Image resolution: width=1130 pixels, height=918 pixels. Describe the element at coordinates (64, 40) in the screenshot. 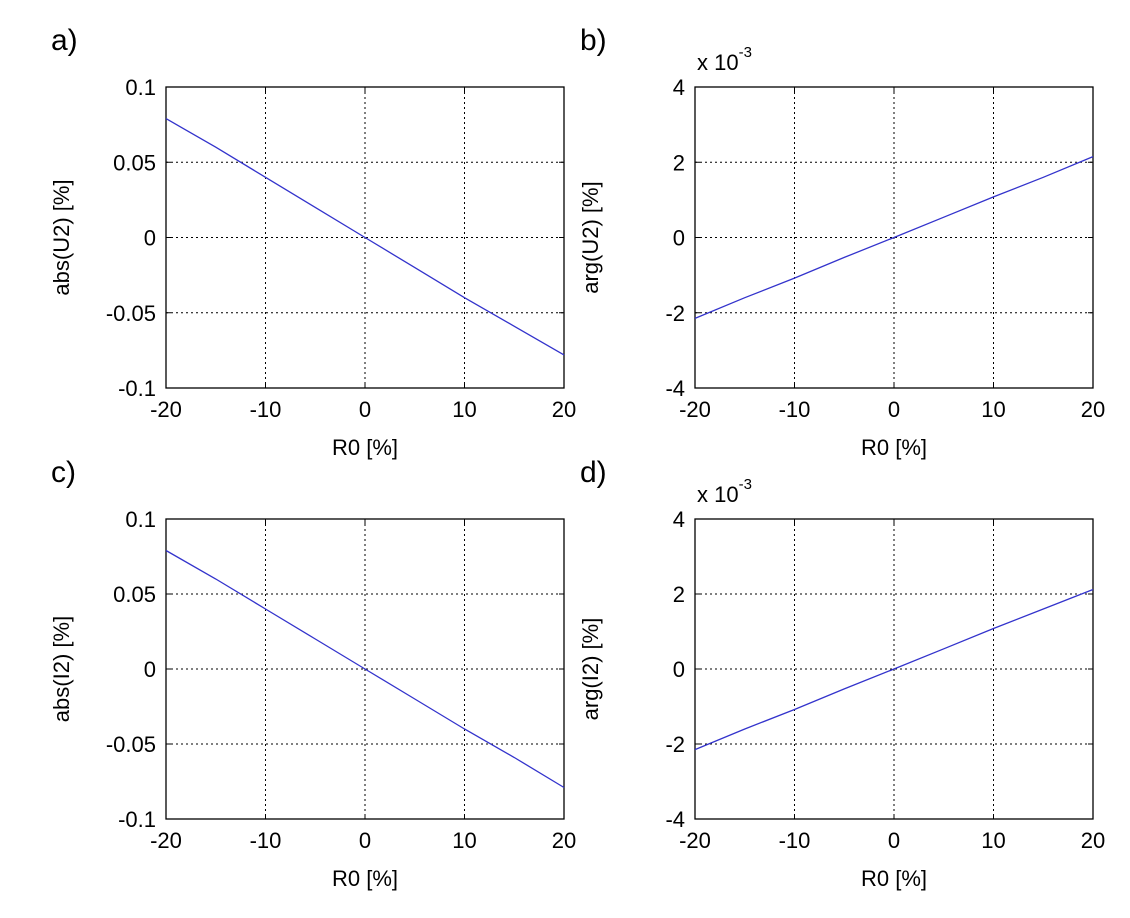

I see `panel-label: a)` at that location.